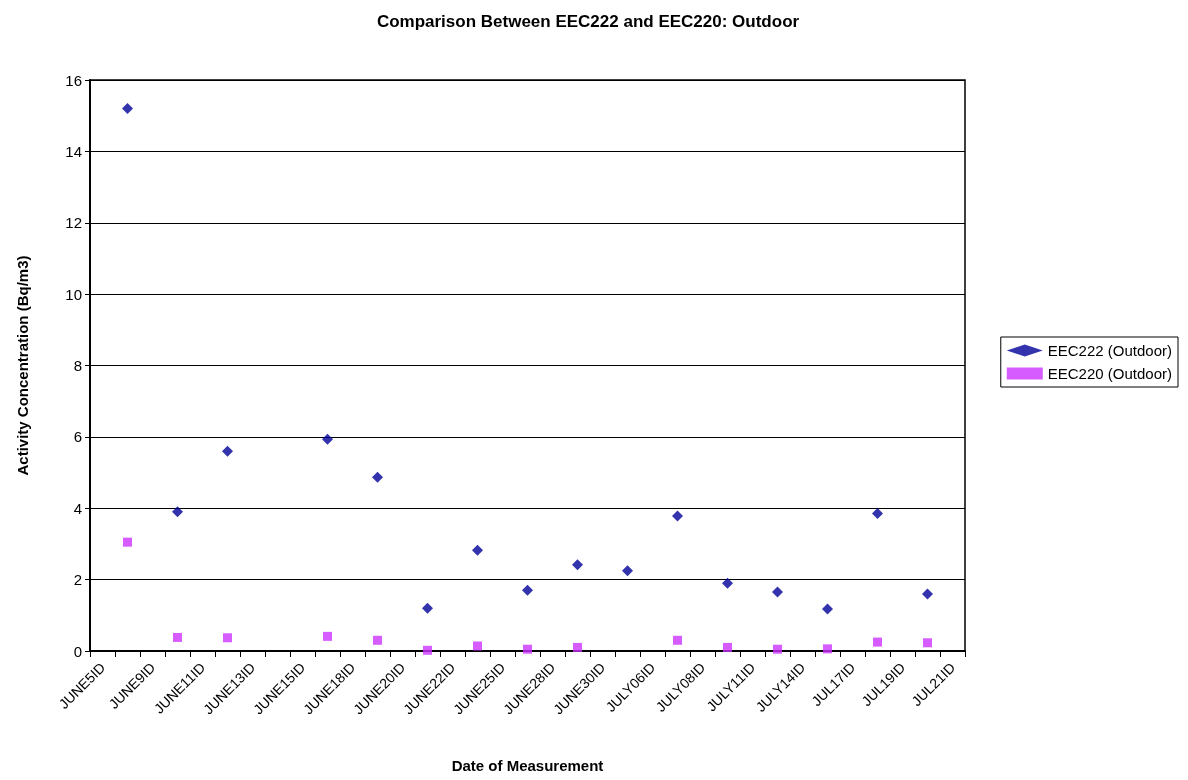  I want to click on y-tick-label: 16, so click(73, 80).